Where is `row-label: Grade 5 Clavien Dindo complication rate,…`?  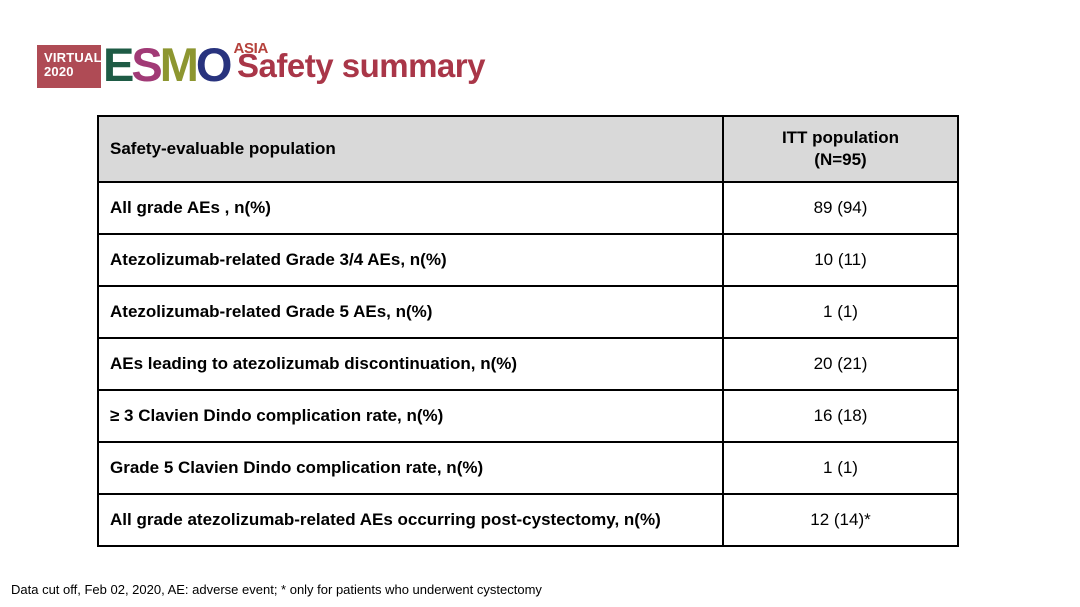
row-label: Grade 5 Clavien Dindo complication rate,… is located at coordinates (410, 468).